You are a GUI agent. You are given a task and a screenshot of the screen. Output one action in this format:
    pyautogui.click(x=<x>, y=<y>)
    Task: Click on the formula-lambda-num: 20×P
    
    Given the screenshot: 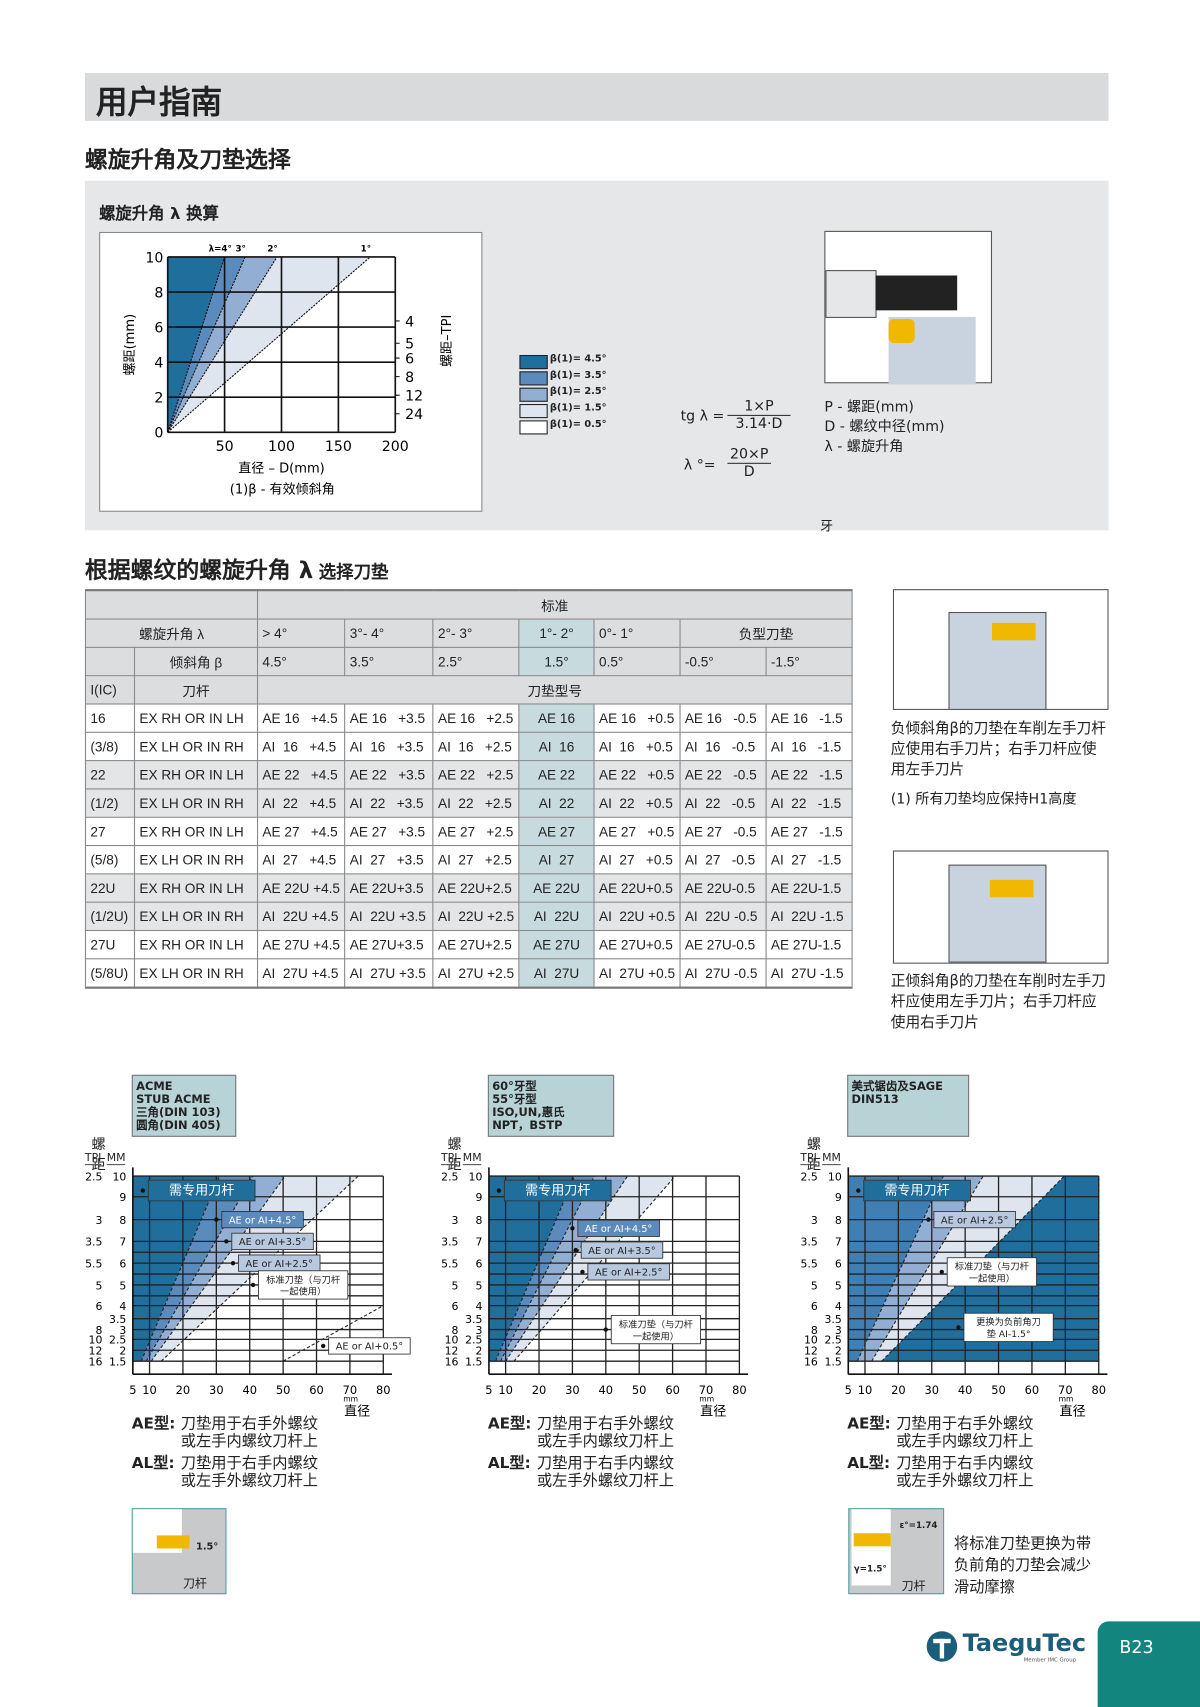 What is the action you would take?
    pyautogui.click(x=749, y=455)
    